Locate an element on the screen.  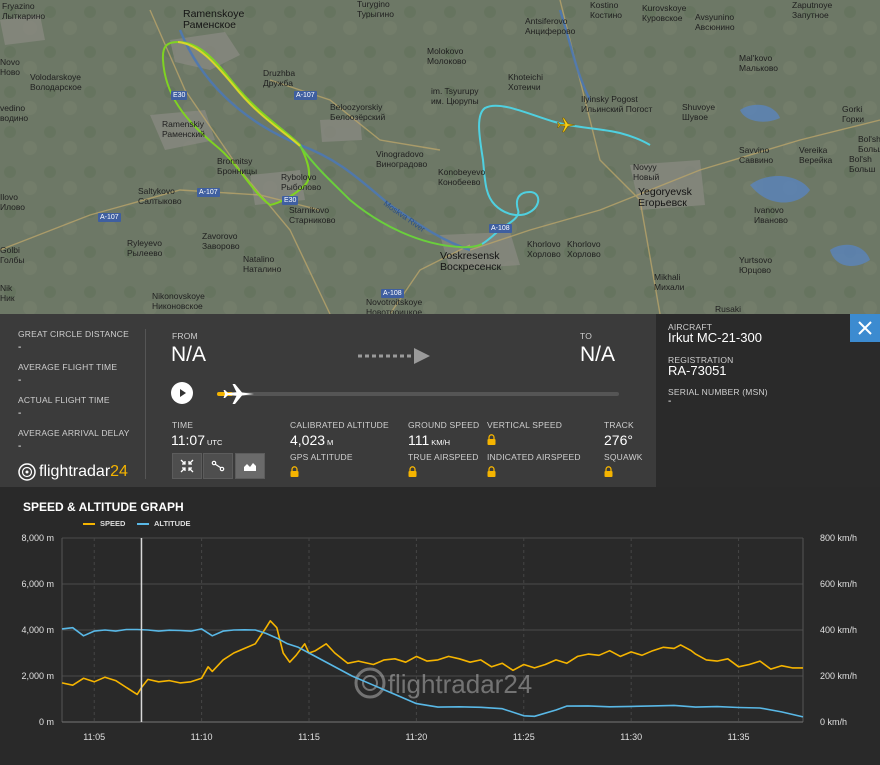
map-place-label: Nik Ник is located at coordinates (7, 293).